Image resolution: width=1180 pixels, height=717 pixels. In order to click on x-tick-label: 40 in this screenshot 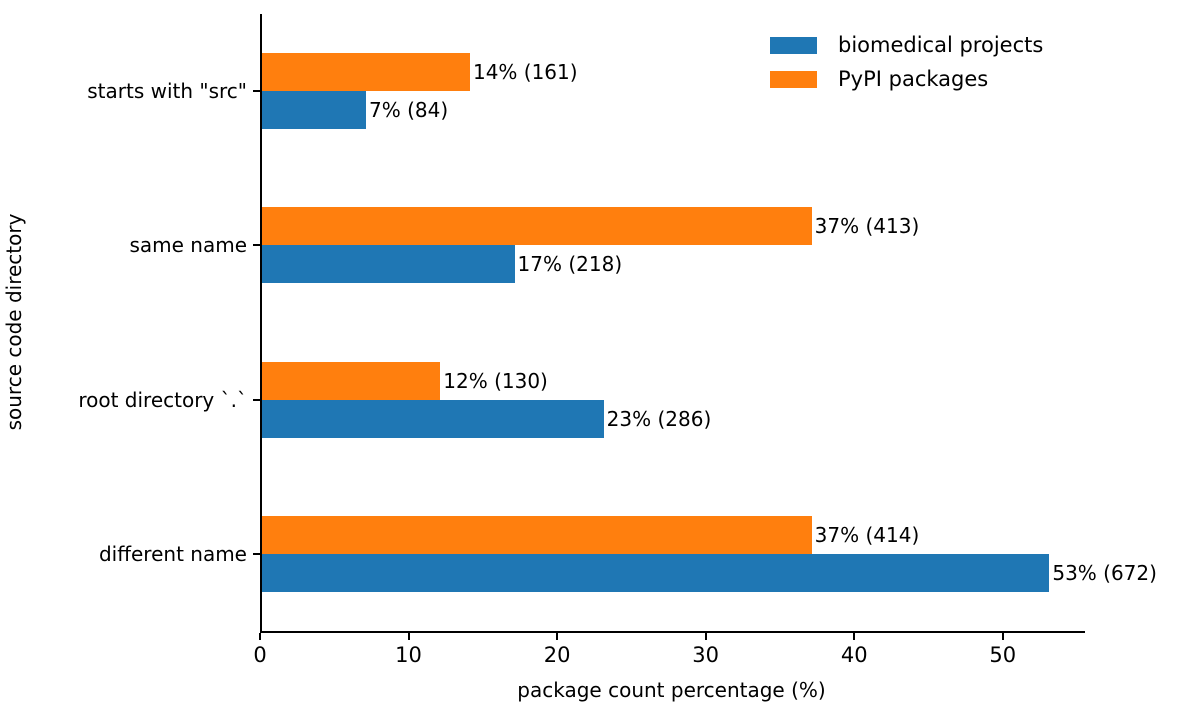, I will do `click(854, 655)`.